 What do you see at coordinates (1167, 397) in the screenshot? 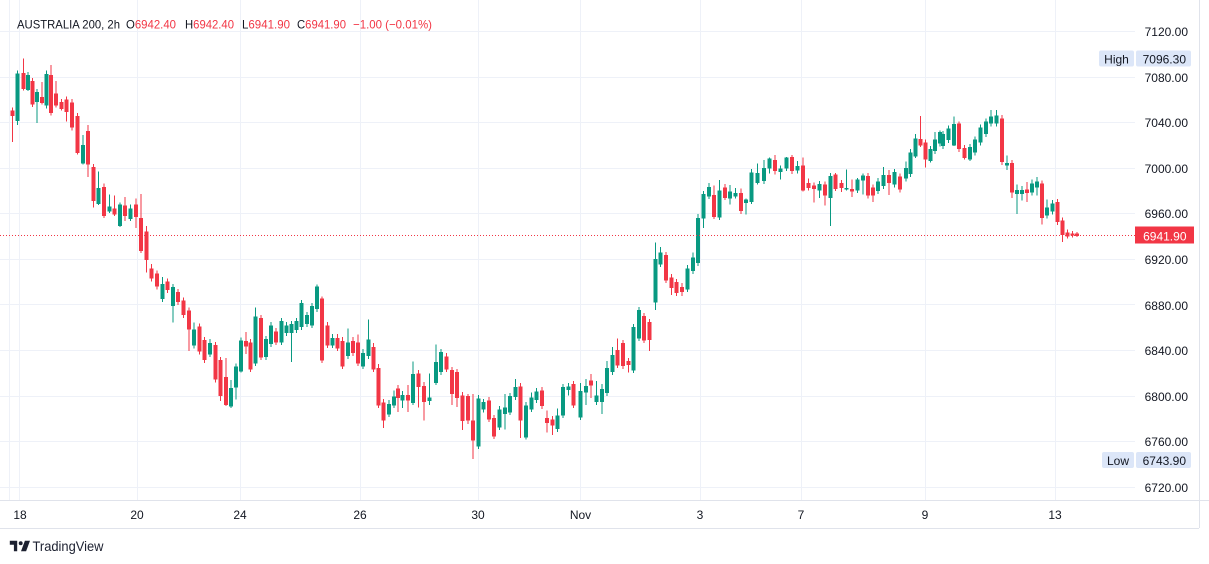
I see `svg-text: 6800.00` at bounding box center [1167, 397].